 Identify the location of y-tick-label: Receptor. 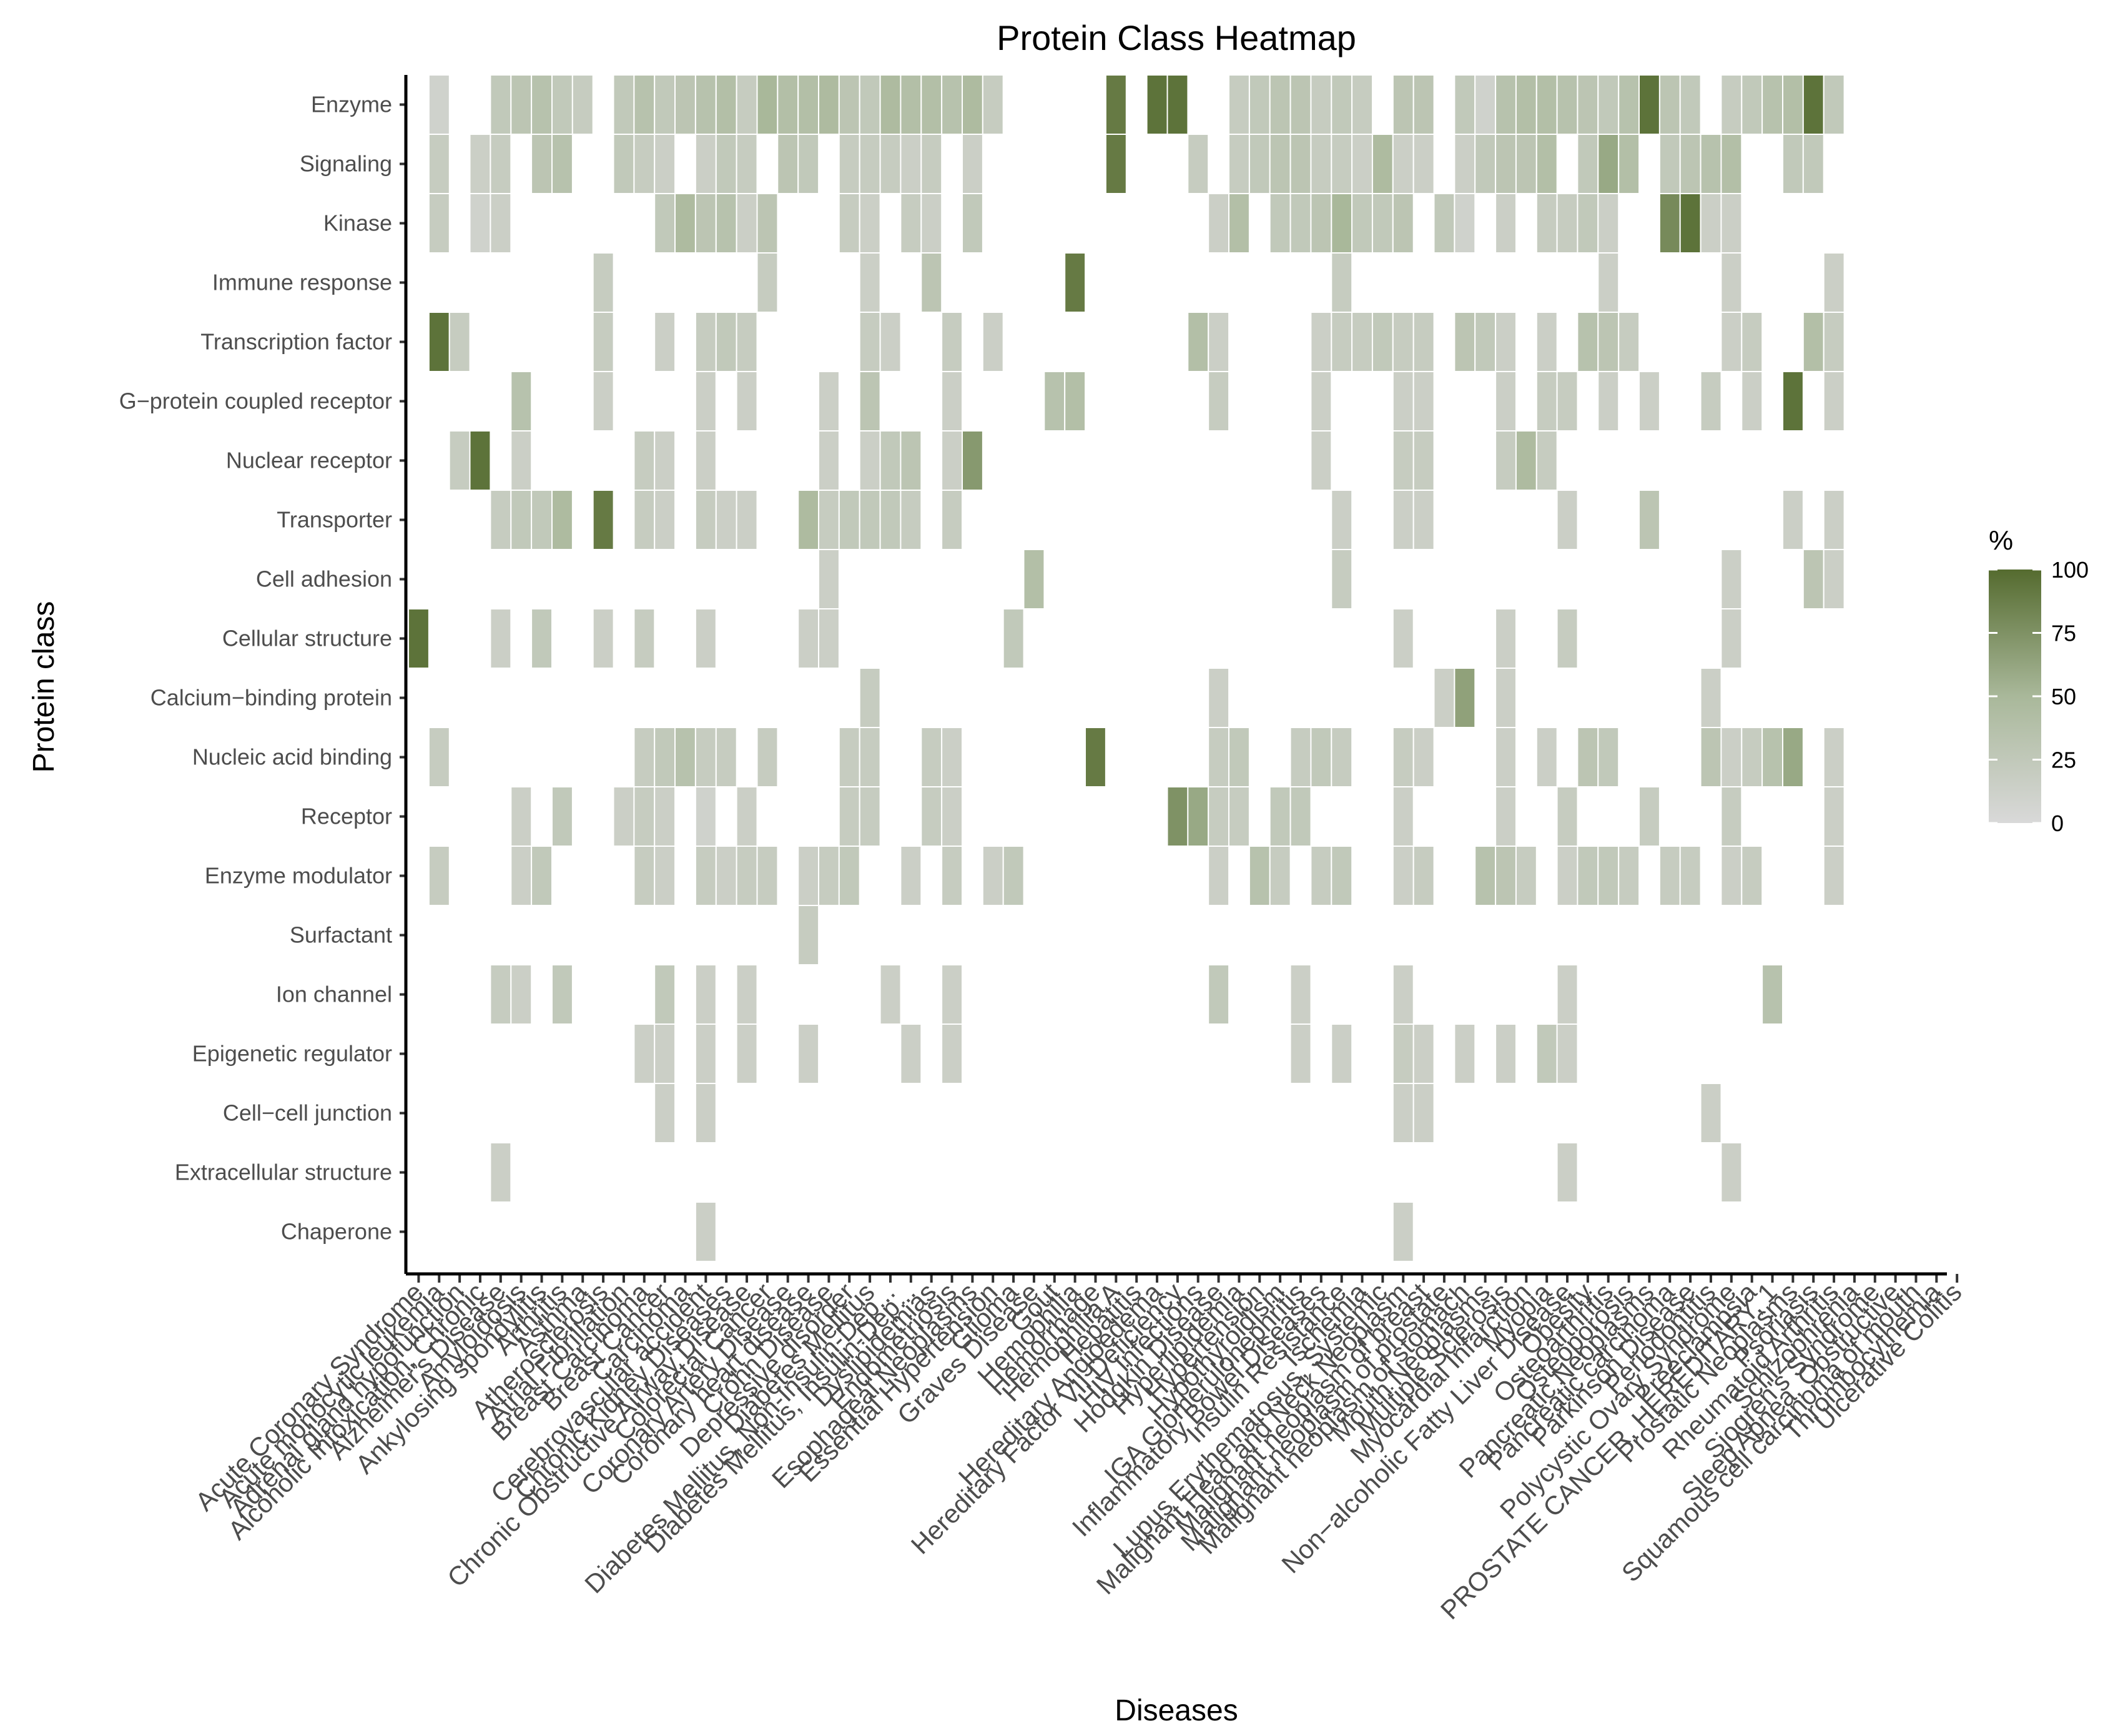
(346, 816).